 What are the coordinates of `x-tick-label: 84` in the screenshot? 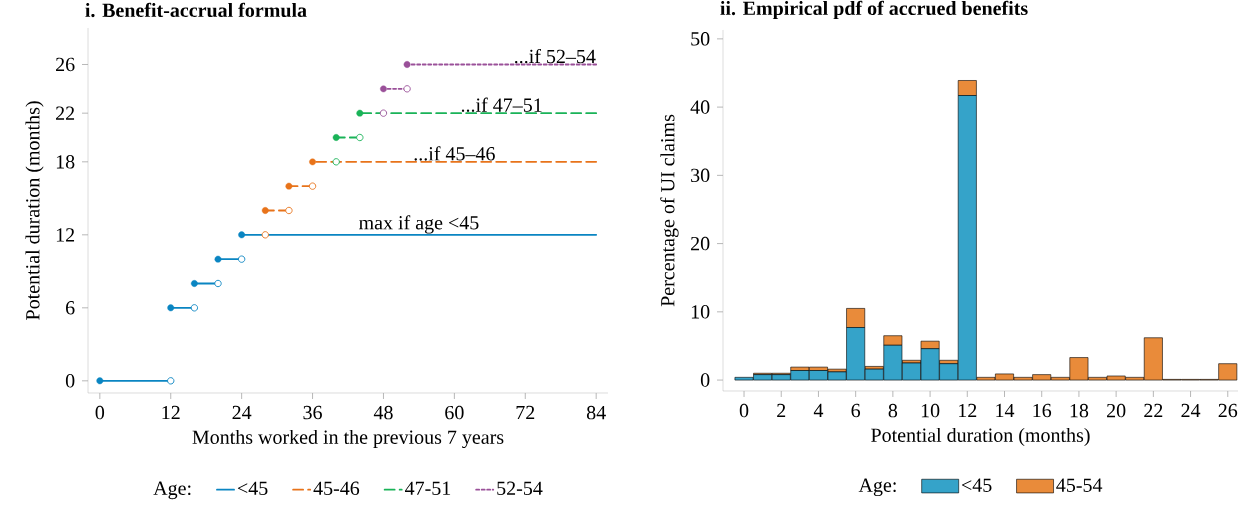 It's located at (596, 412).